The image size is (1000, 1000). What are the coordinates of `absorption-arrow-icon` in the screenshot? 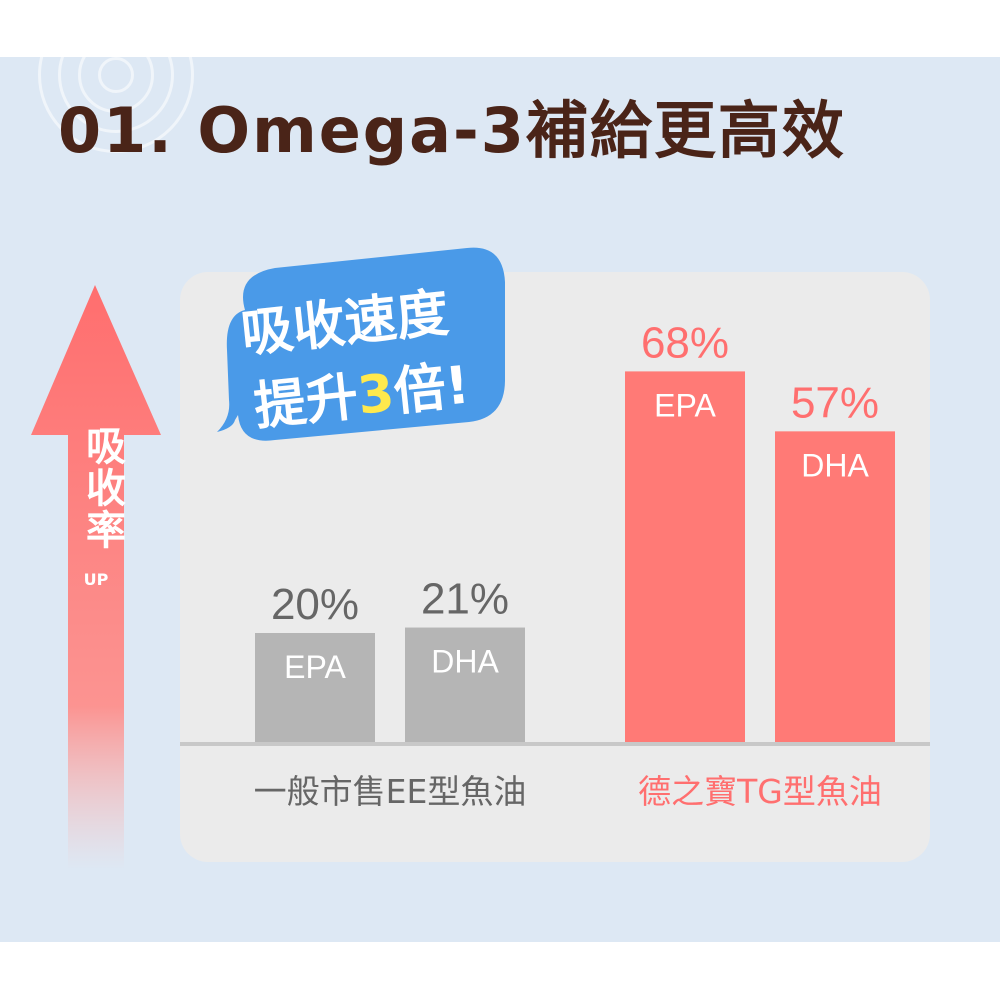 It's located at (96, 577).